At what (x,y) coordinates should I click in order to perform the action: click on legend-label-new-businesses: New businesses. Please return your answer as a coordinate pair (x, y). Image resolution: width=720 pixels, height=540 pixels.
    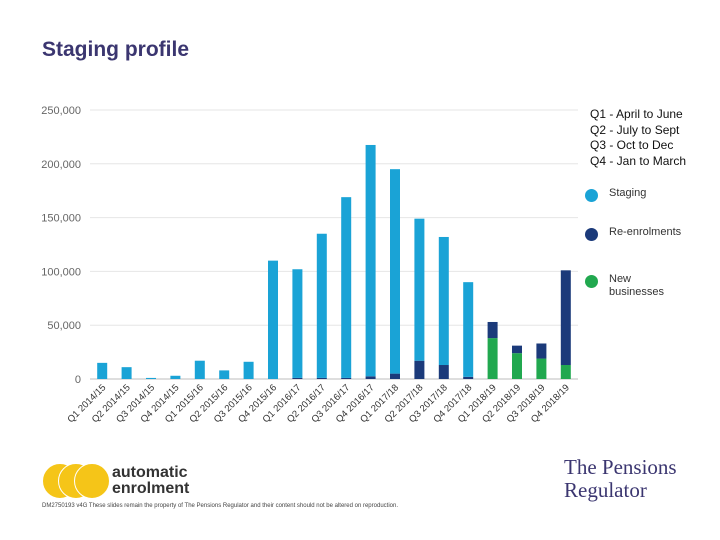
    Looking at the image, I should click on (637, 285).